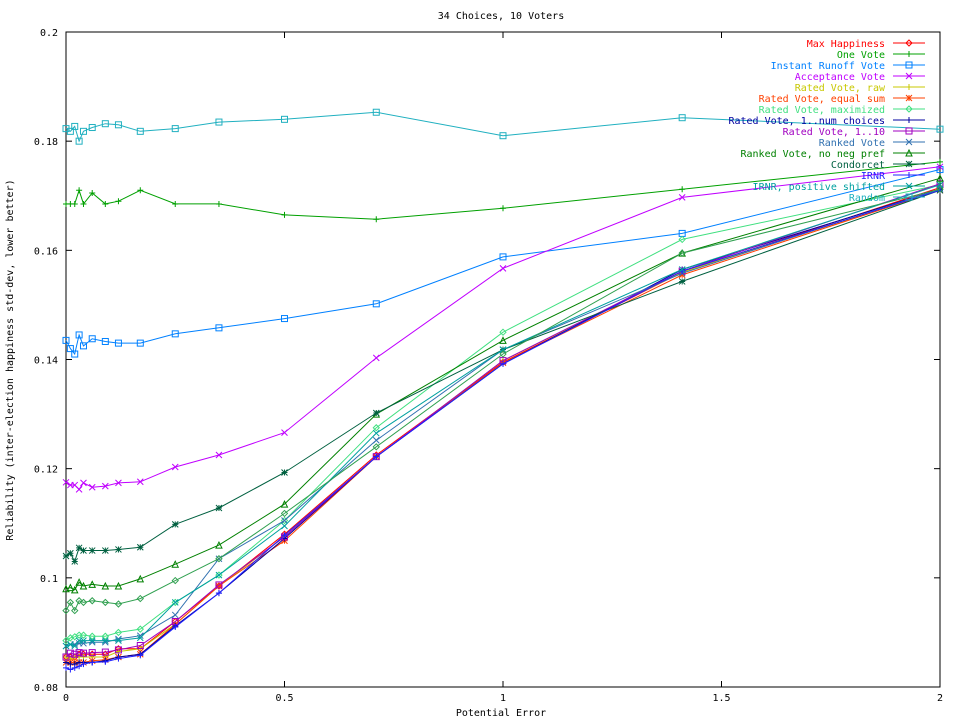  Describe the element at coordinates (806, 121) in the screenshot. I see `legend-label: Rated Vote, 1..num choices` at that location.